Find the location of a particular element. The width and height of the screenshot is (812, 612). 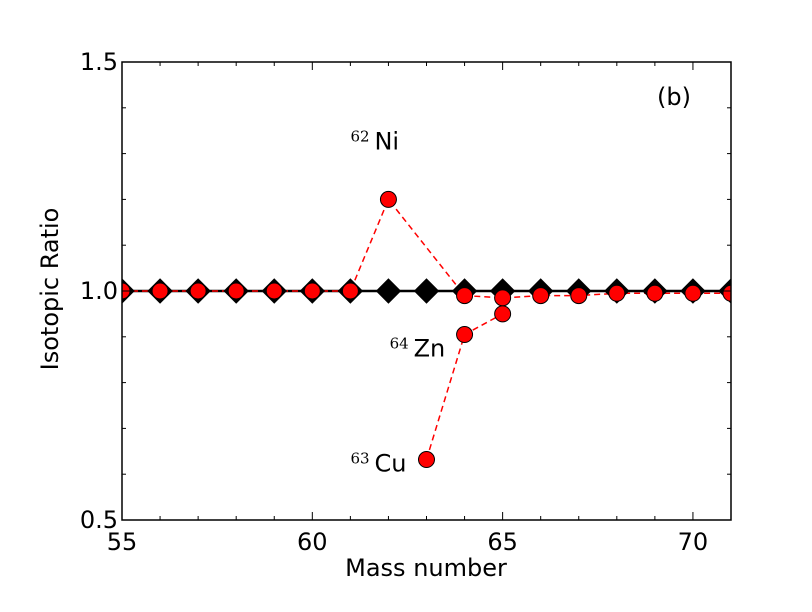

annotation-zn: 64 Zn is located at coordinates (418, 349).